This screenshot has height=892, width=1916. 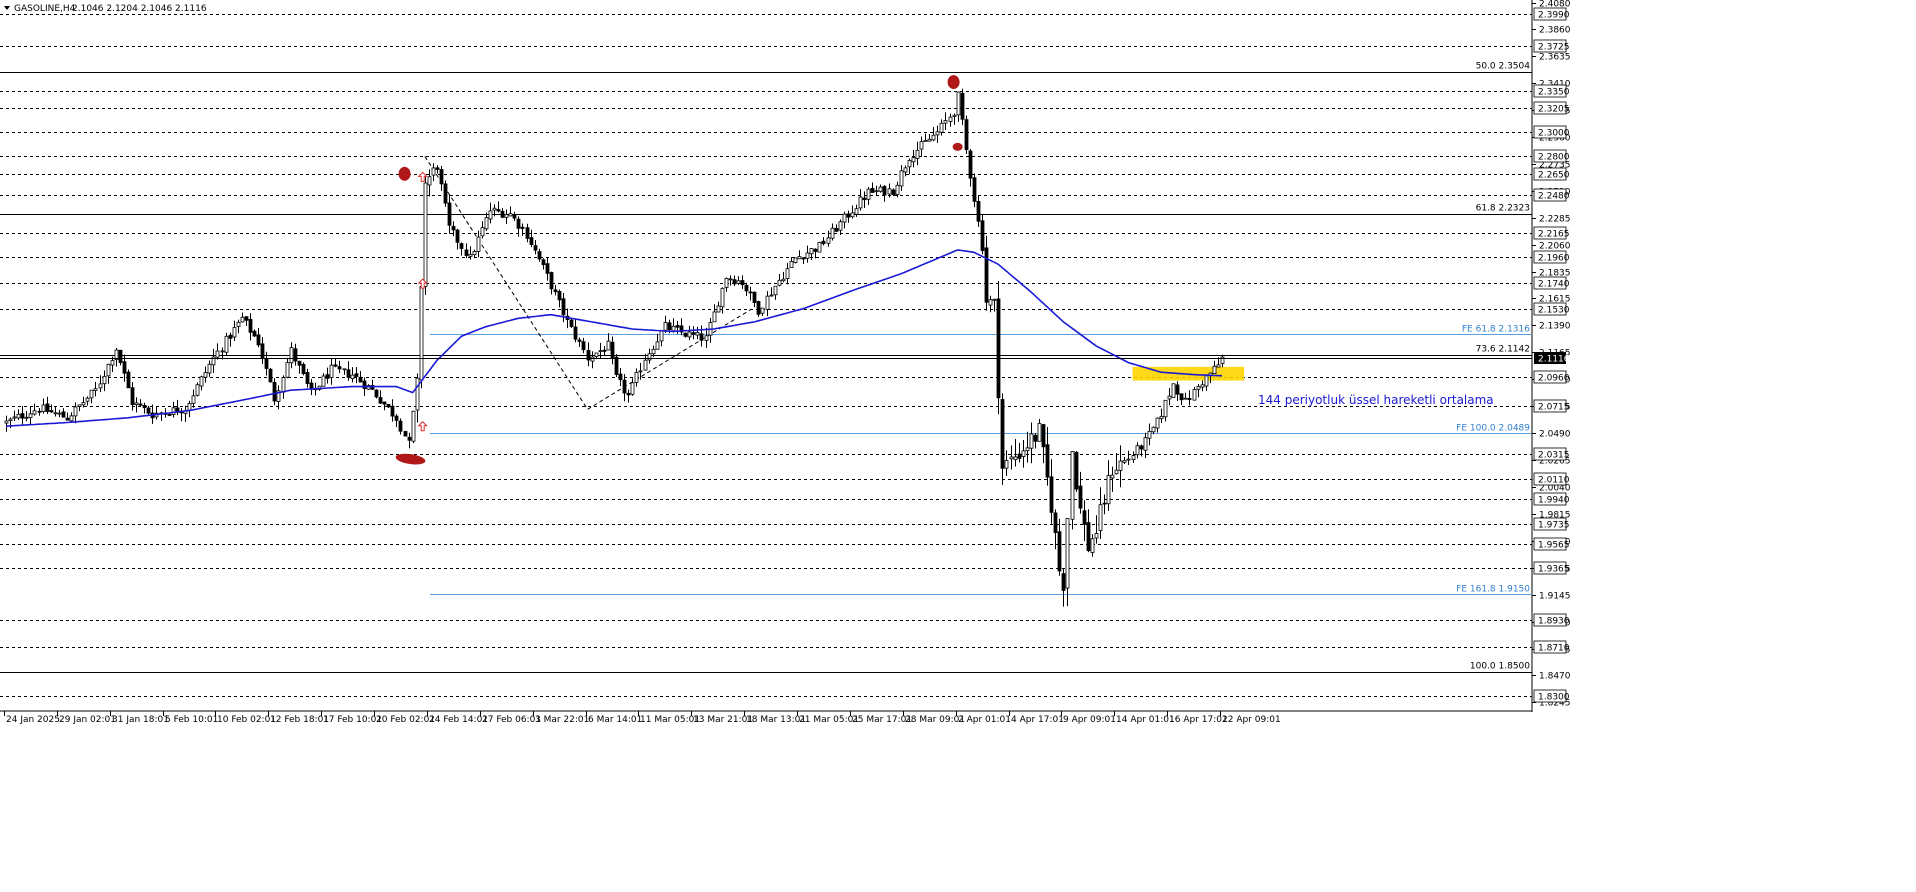 What do you see at coordinates (352, 720) in the screenshot?
I see `time-axis-label: 17 Feb 10:01` at bounding box center [352, 720].